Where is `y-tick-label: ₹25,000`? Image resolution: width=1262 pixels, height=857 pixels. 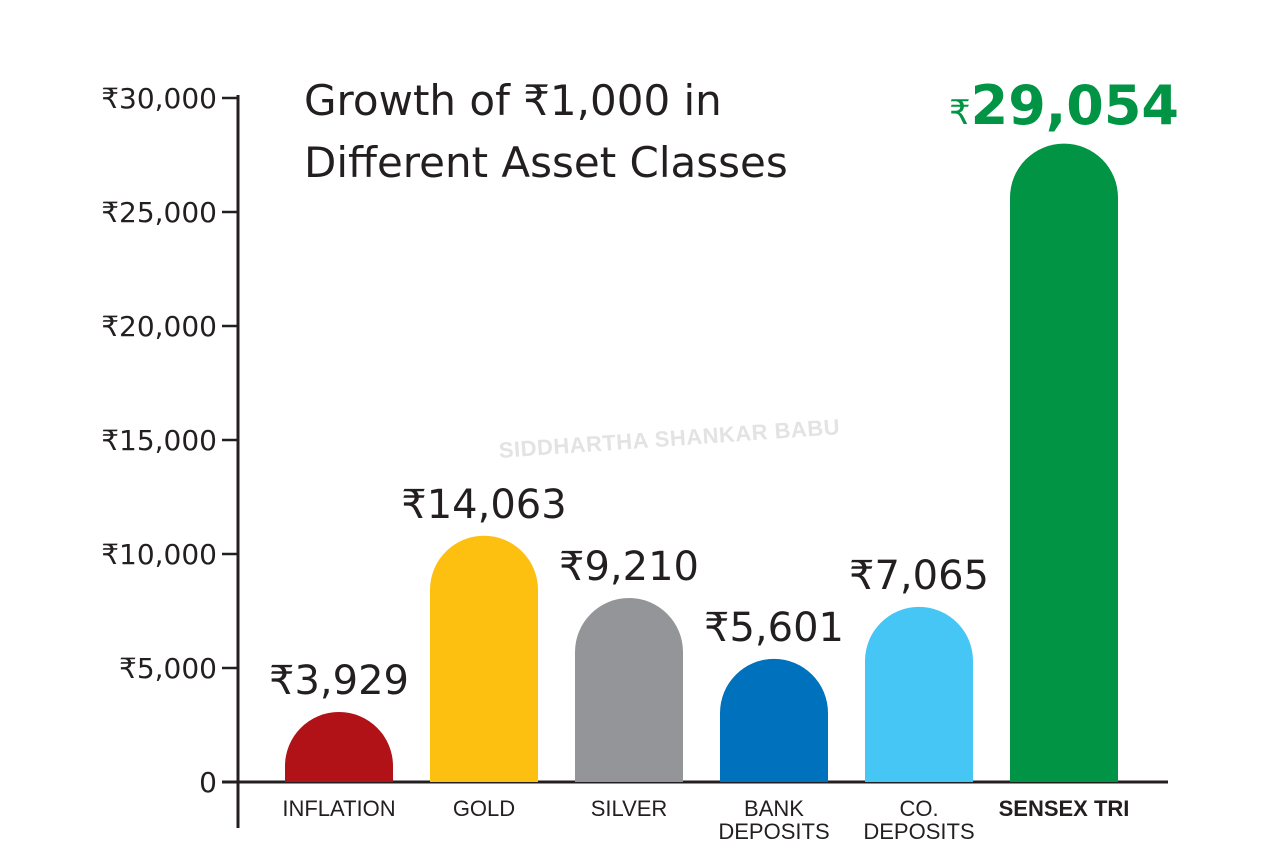
y-tick-label: ₹25,000 is located at coordinates (159, 212).